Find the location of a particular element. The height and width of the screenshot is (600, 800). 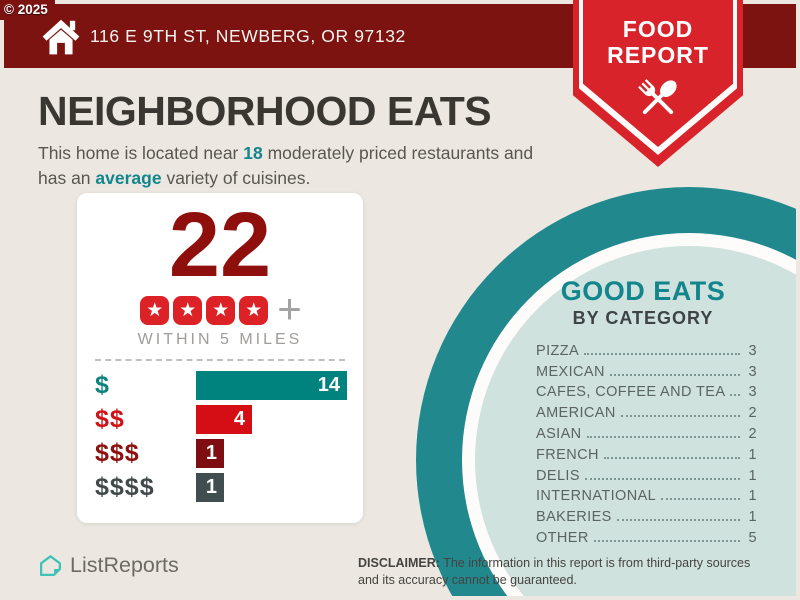

star-rating: ★ ★ ★ ★ + is located at coordinates (220, 308).